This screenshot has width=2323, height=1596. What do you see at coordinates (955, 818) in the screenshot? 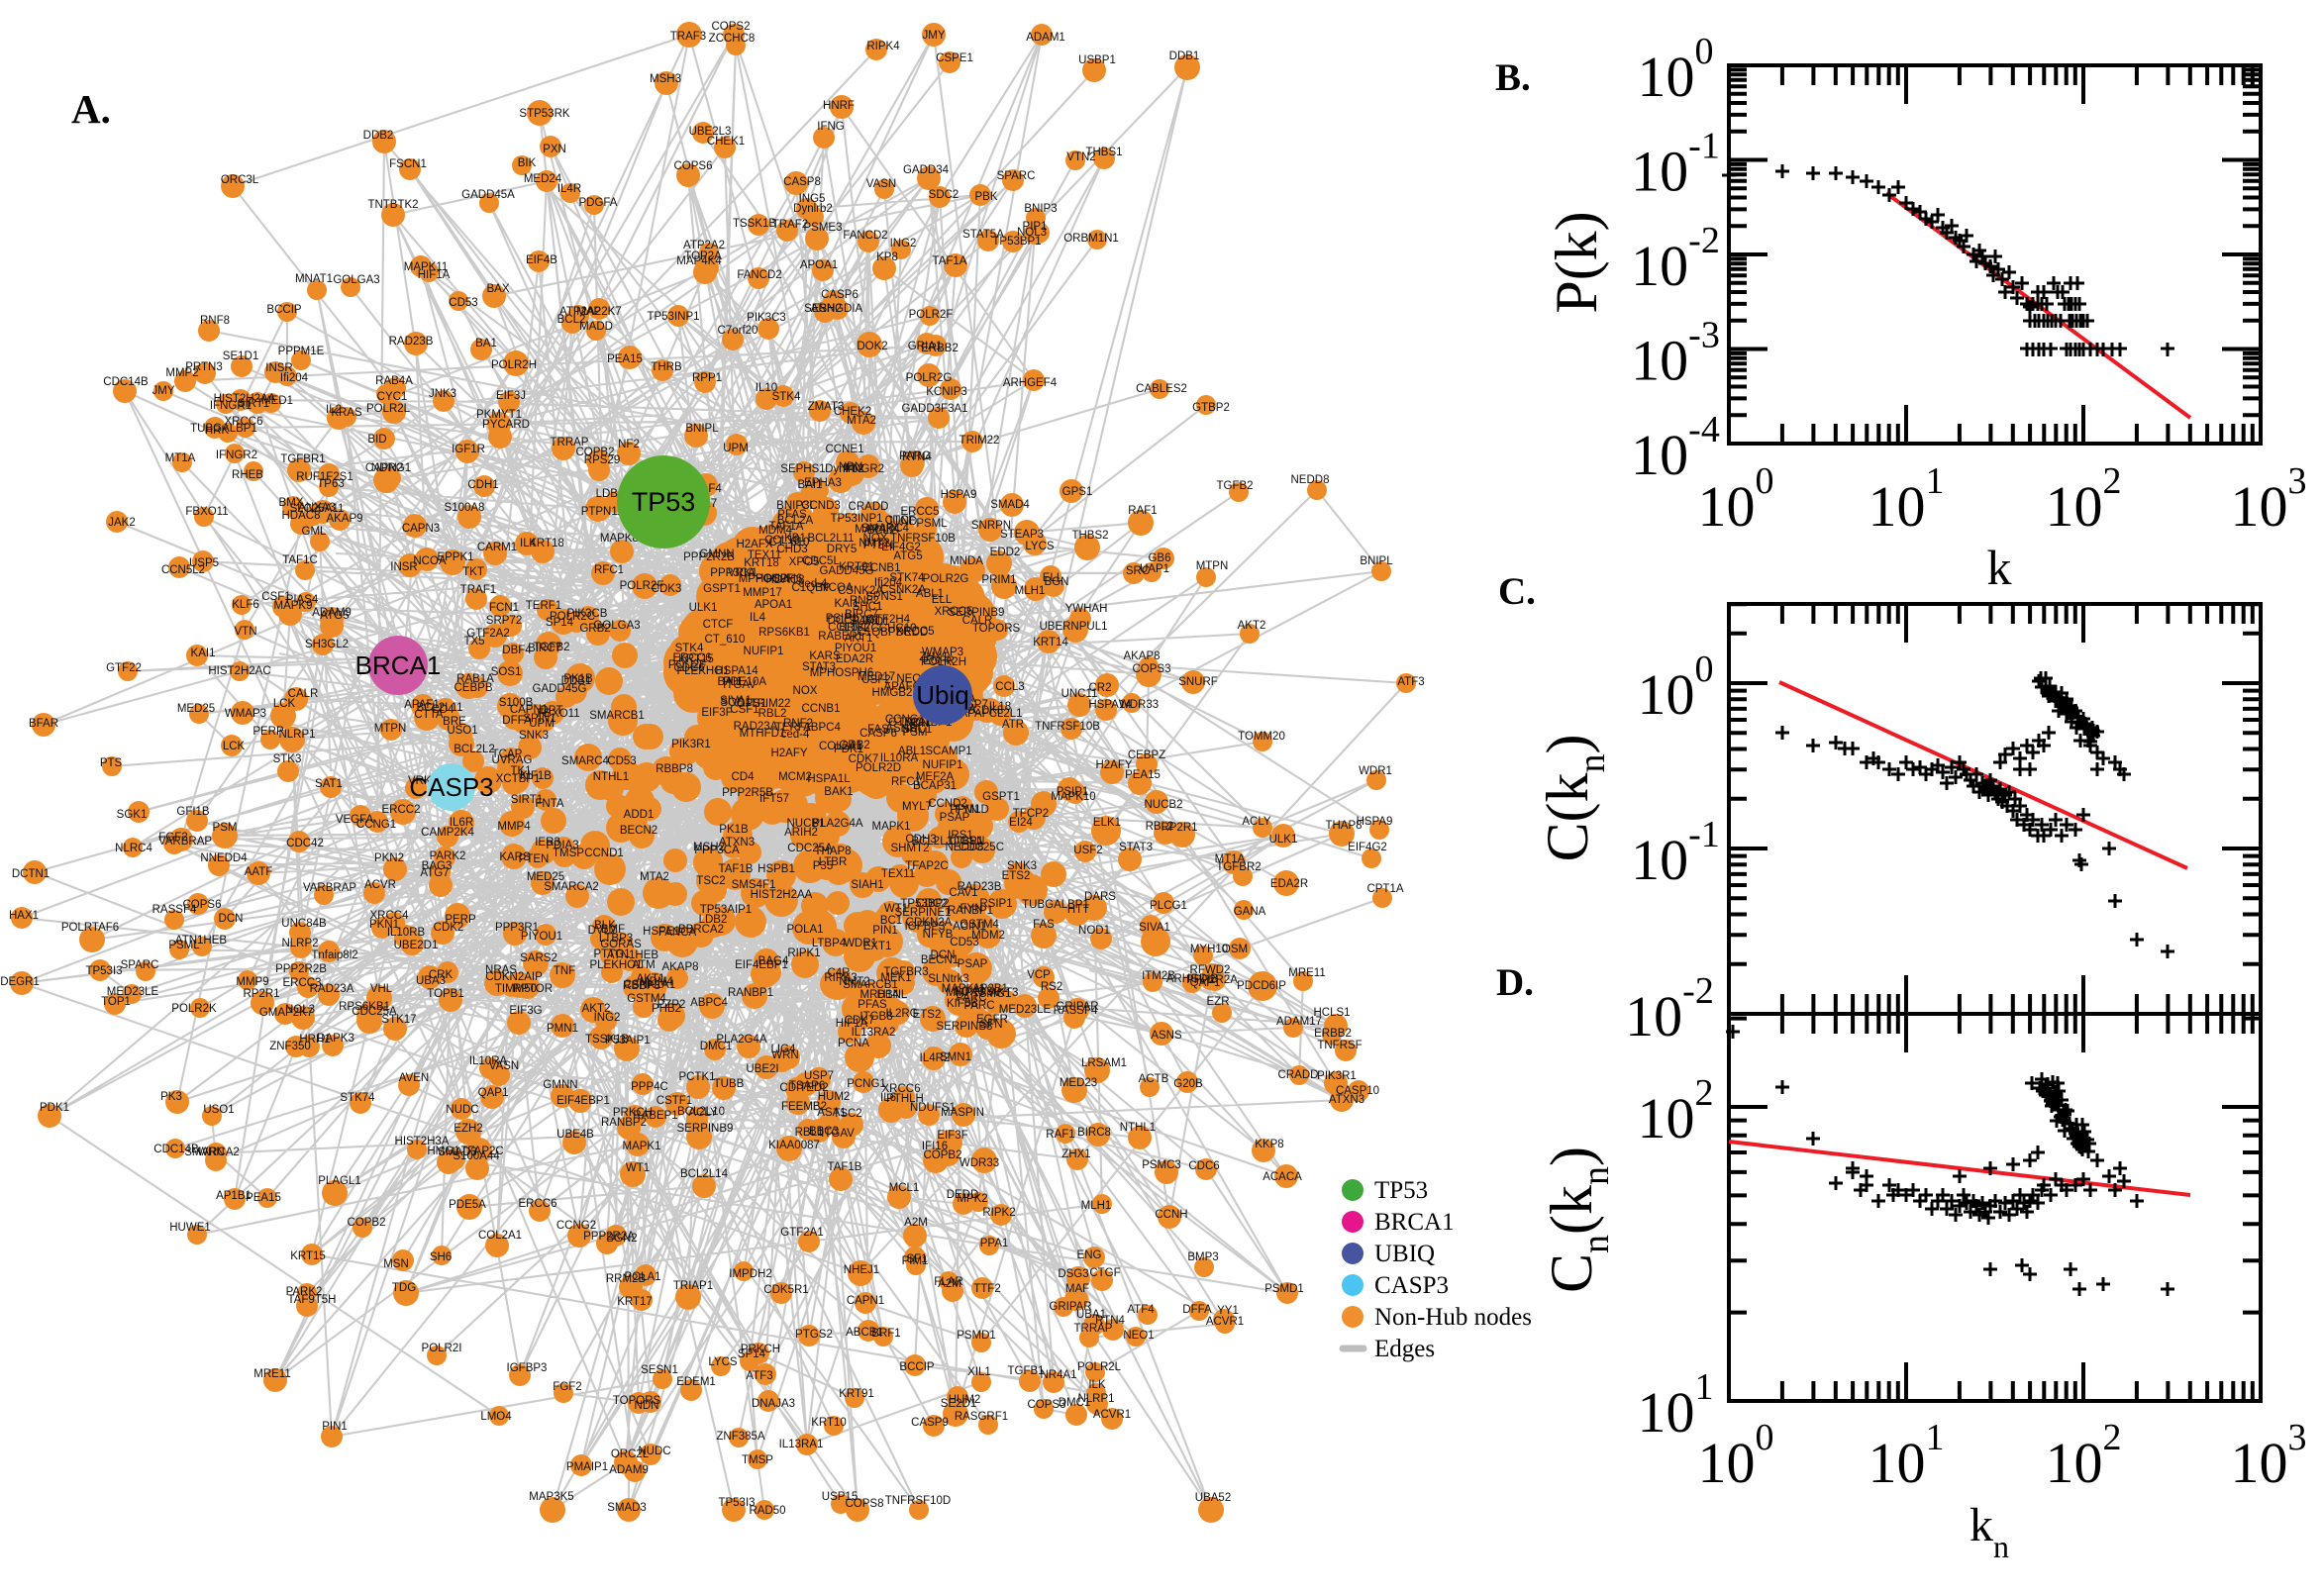
I see `svg-text: PSAP` at bounding box center [955, 818].